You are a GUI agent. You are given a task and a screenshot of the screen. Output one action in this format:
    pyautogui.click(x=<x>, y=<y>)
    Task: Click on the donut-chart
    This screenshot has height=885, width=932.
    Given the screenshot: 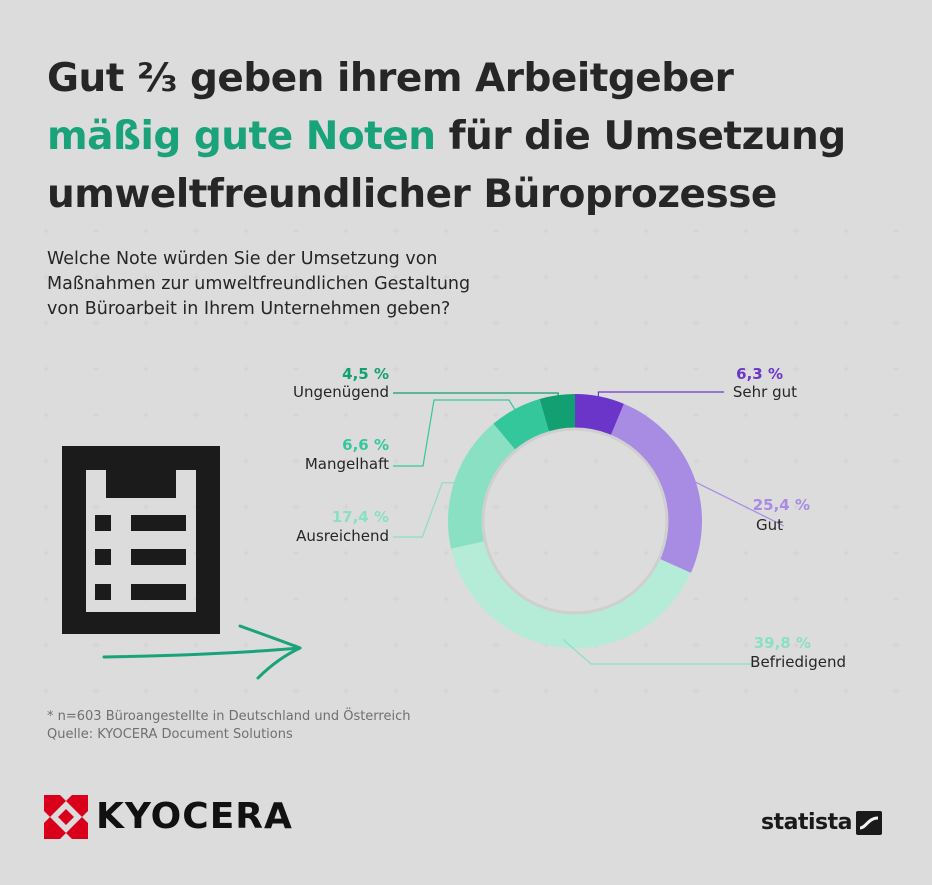 What is the action you would take?
    pyautogui.click(x=575, y=521)
    